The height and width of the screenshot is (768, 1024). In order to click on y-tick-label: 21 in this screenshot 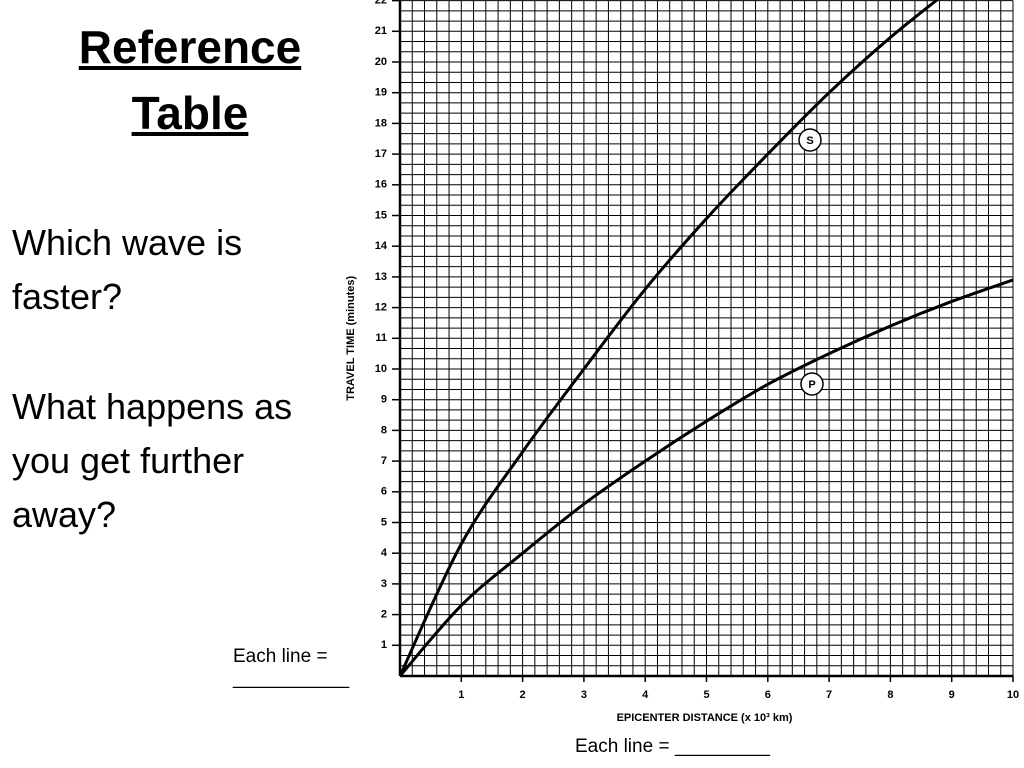, I will do `click(381, 31)`.